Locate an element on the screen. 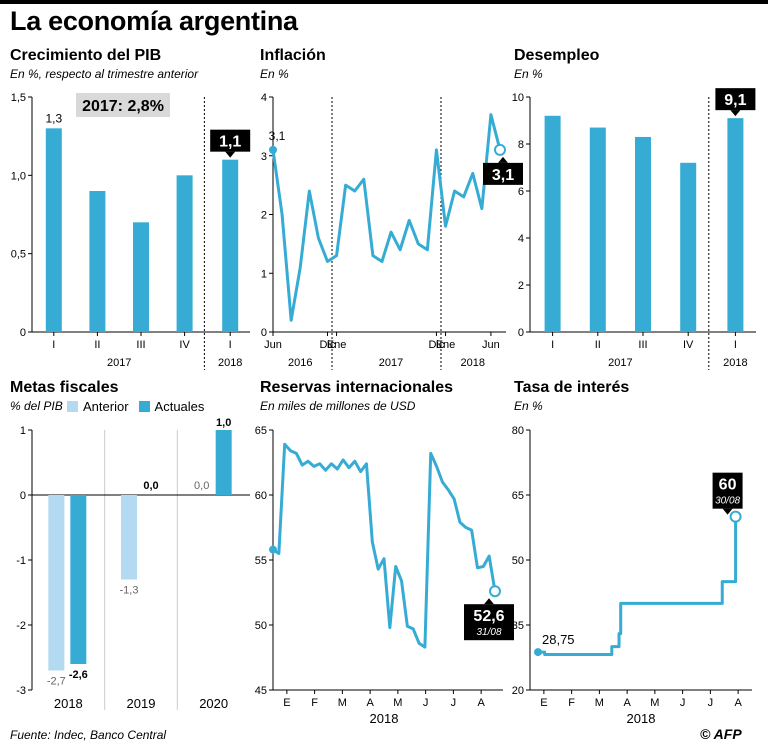 Image resolution: width=768 pixels, height=755 pixels. metas-legend: Anterior Actuales is located at coordinates (140, 406).